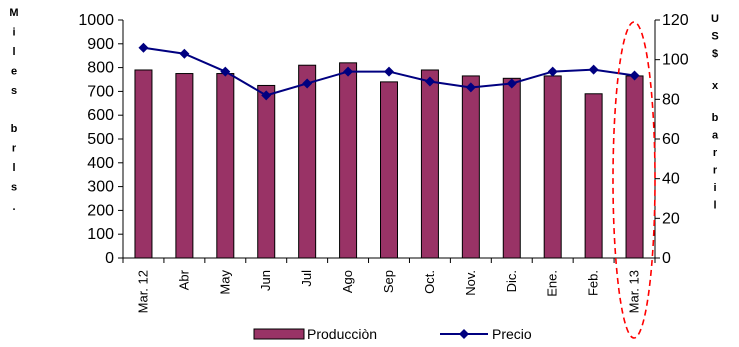 Image resolution: width=739 pixels, height=347 pixels. Describe the element at coordinates (347, 281) in the screenshot. I see `x-tick-label: Ago` at that location.